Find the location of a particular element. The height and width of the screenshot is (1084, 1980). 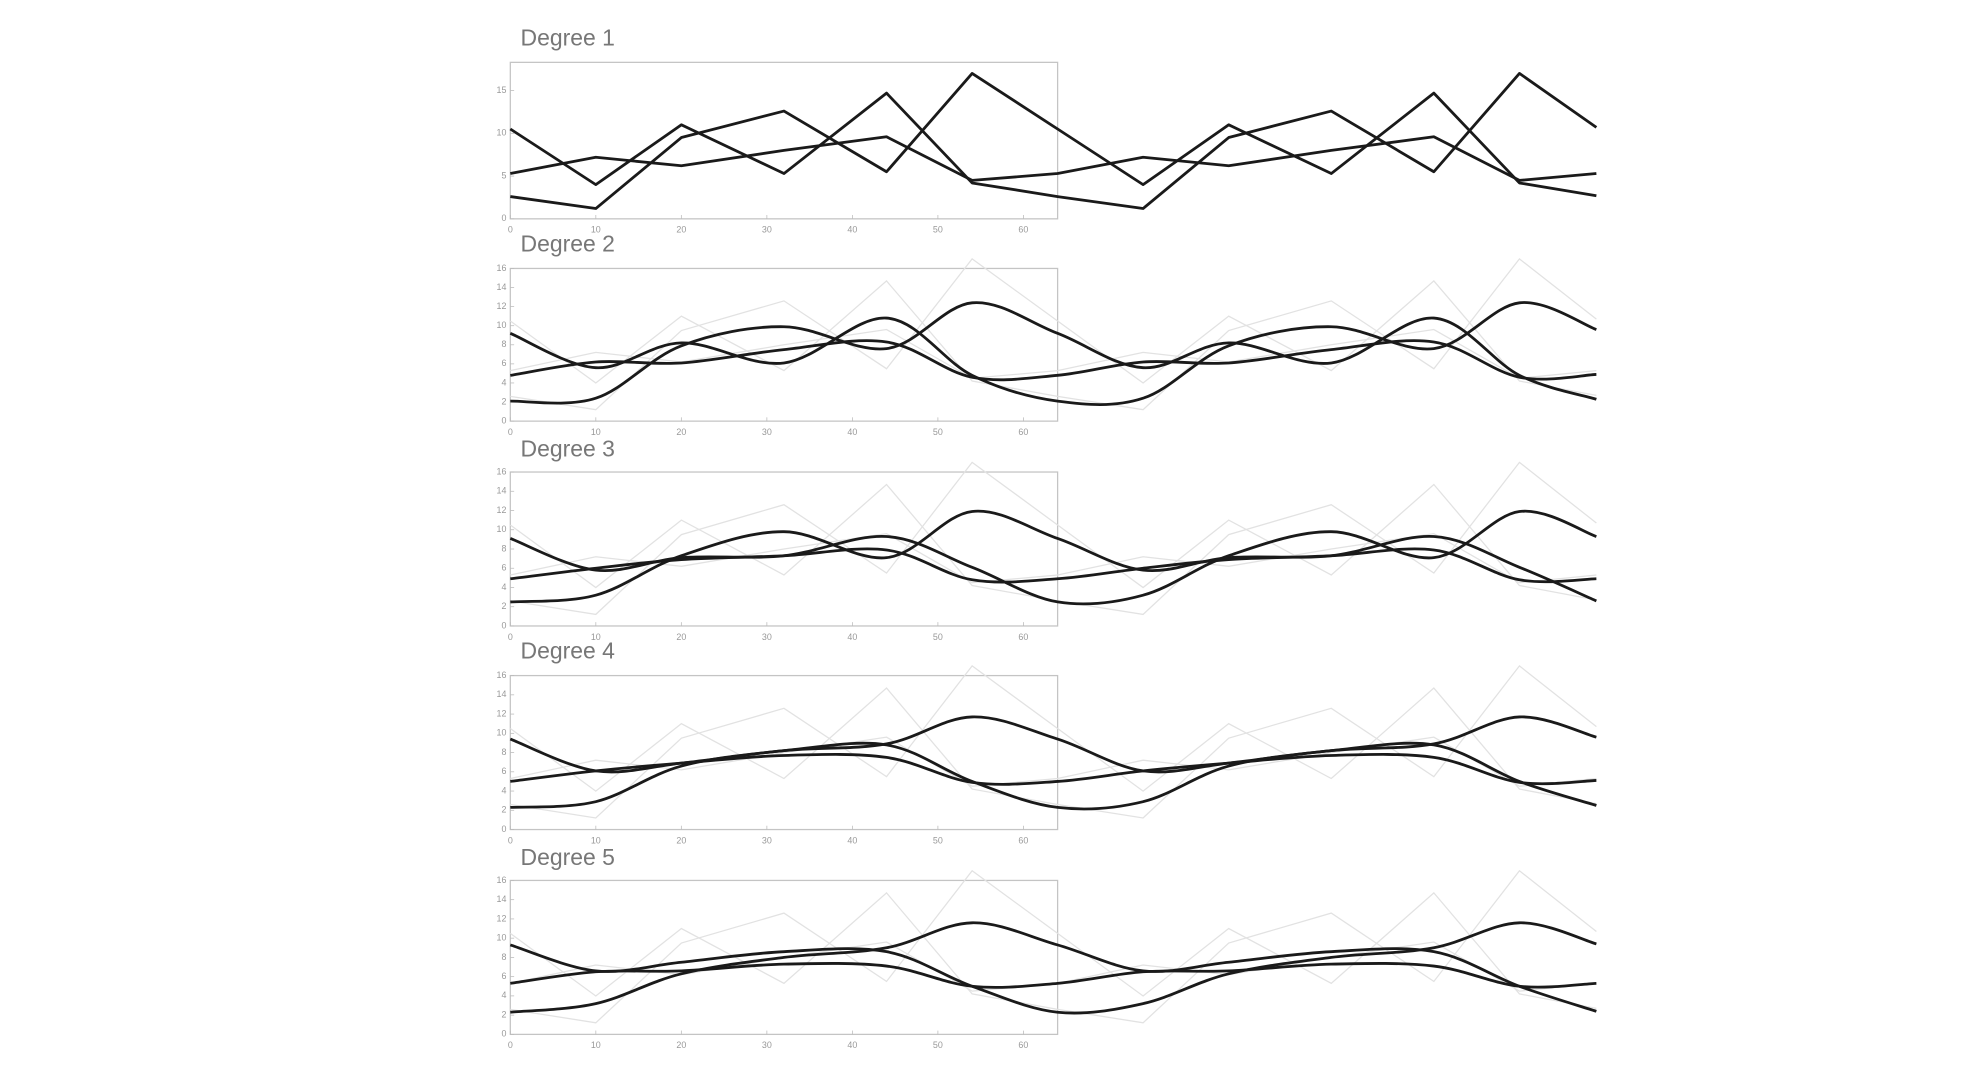

chart-title: Degree 2 is located at coordinates (568, 244).